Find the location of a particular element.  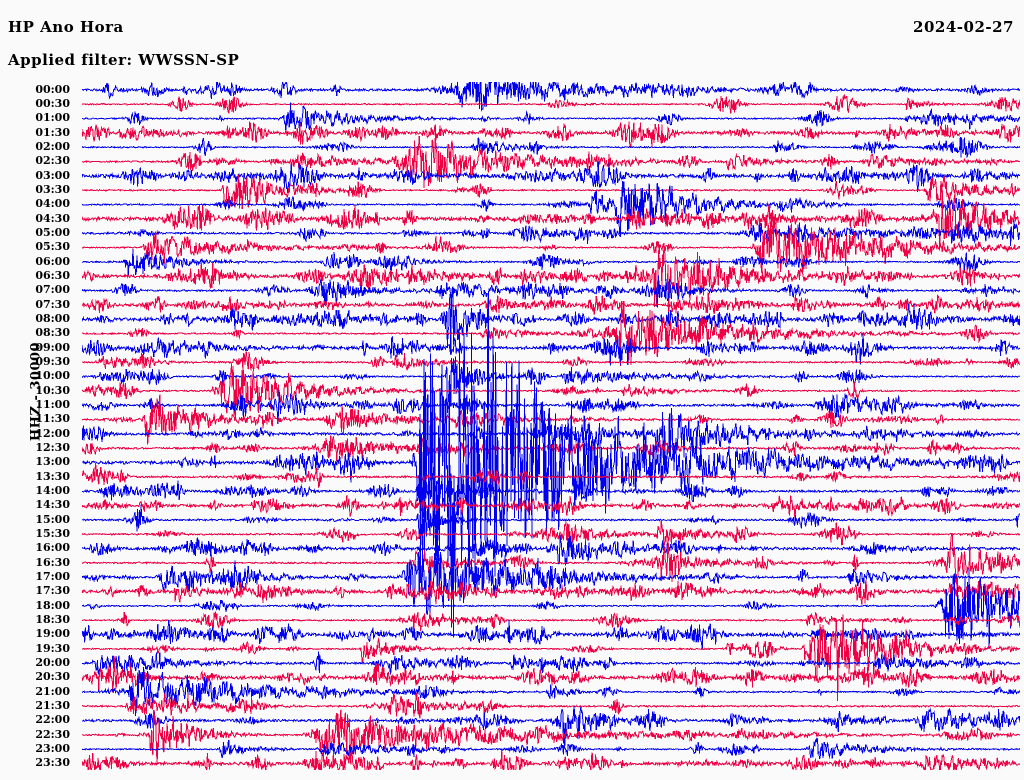

time-label: 05:00 is located at coordinates (52, 232).